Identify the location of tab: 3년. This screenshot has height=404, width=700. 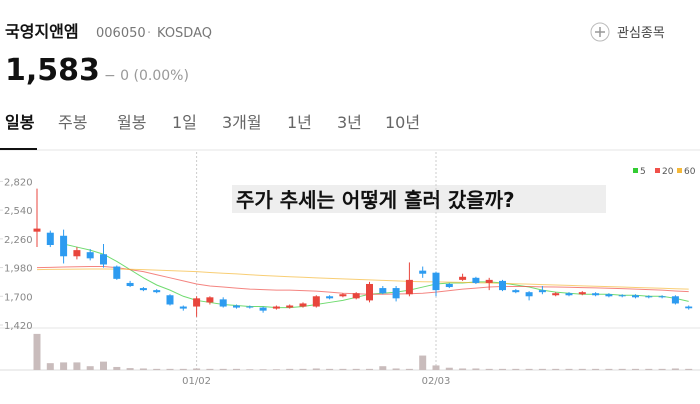
(349, 122).